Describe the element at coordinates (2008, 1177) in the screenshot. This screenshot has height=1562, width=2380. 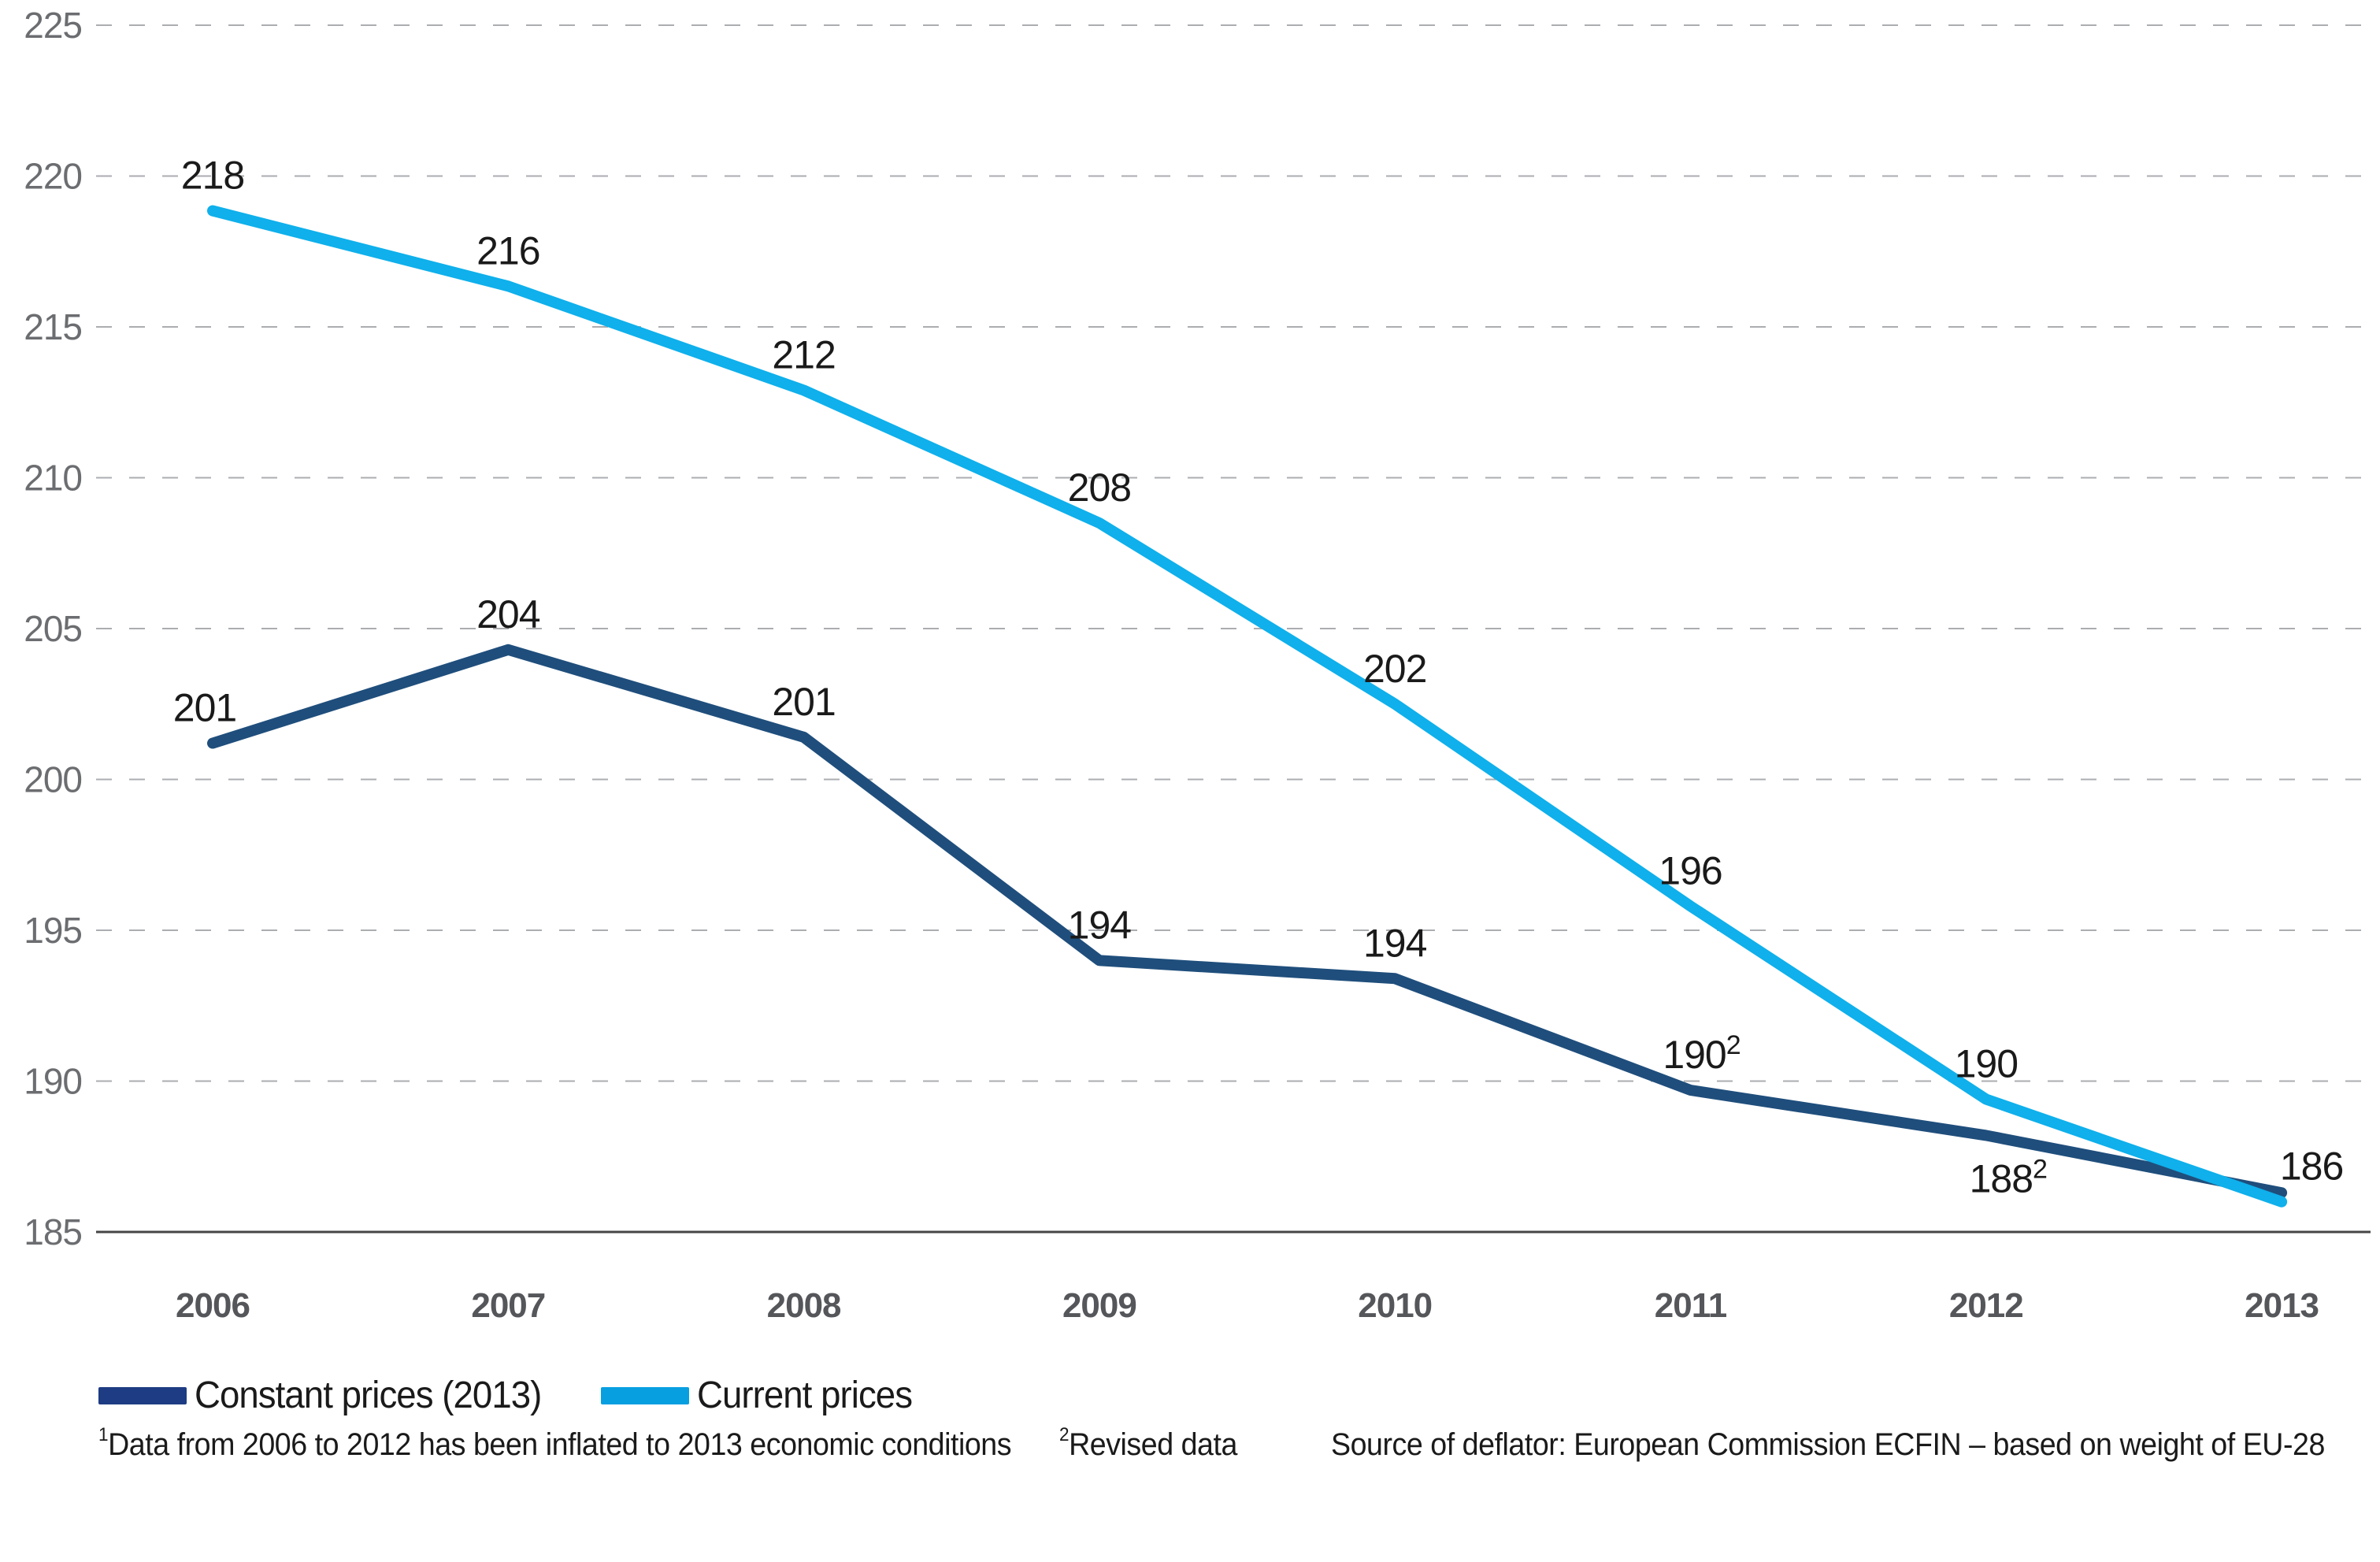
I see `data-label-constant-prices-2013-2012: 1882` at that location.